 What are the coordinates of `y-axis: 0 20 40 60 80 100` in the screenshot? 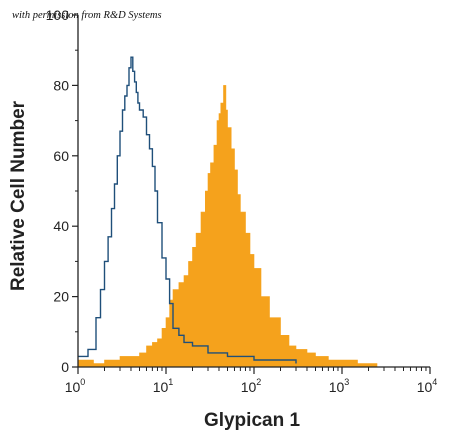 It's located at (62, 191).